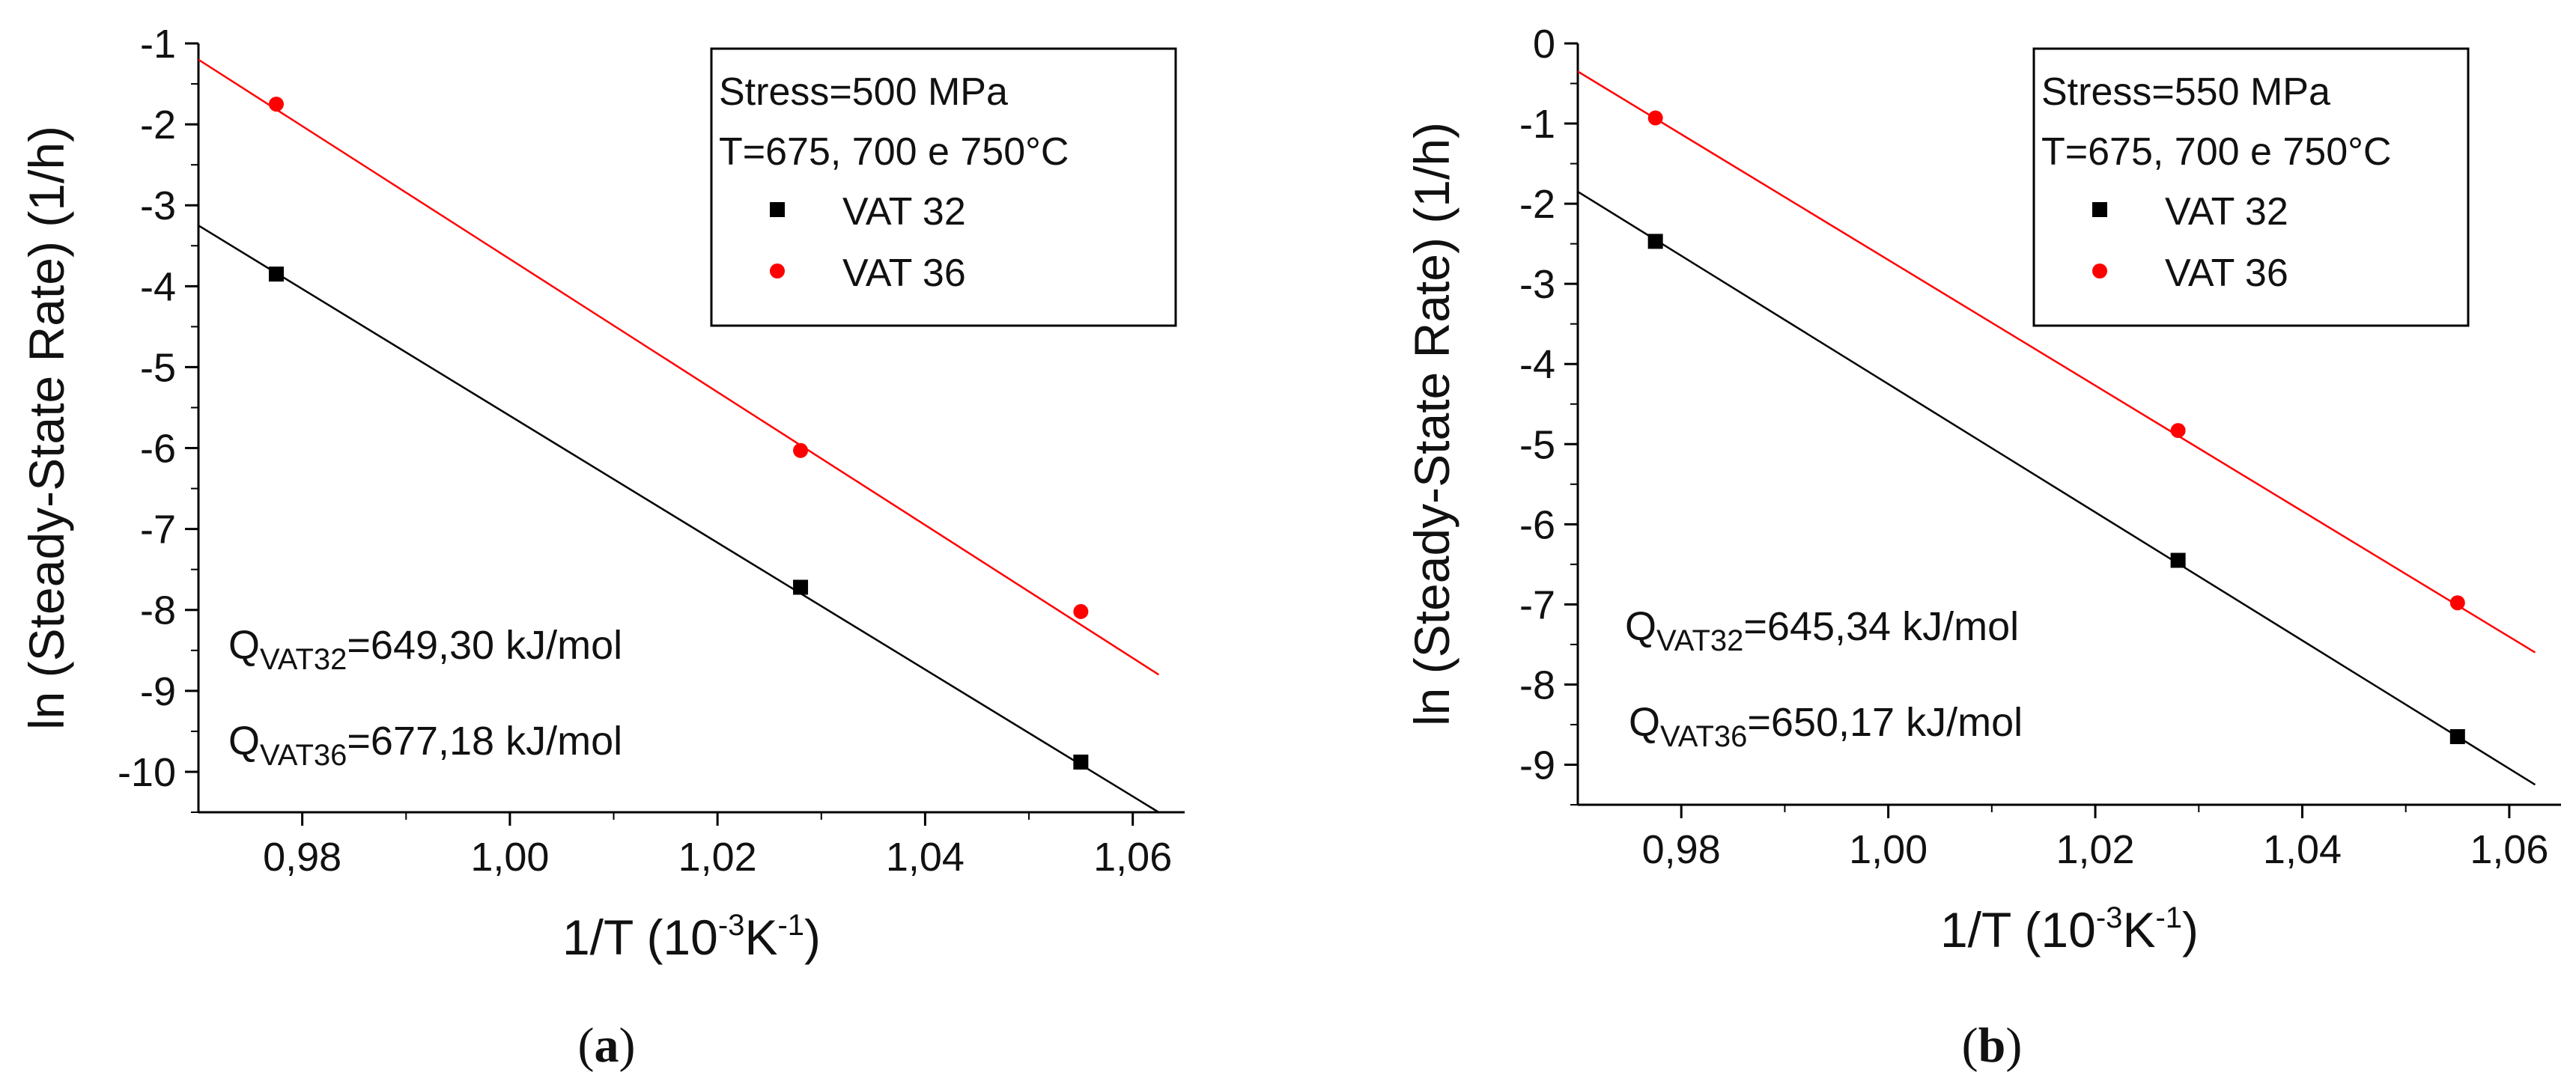 This screenshot has width=2576, height=1084. Describe the element at coordinates (147, 772) in the screenshot. I see `y-tick-label: -10` at that location.